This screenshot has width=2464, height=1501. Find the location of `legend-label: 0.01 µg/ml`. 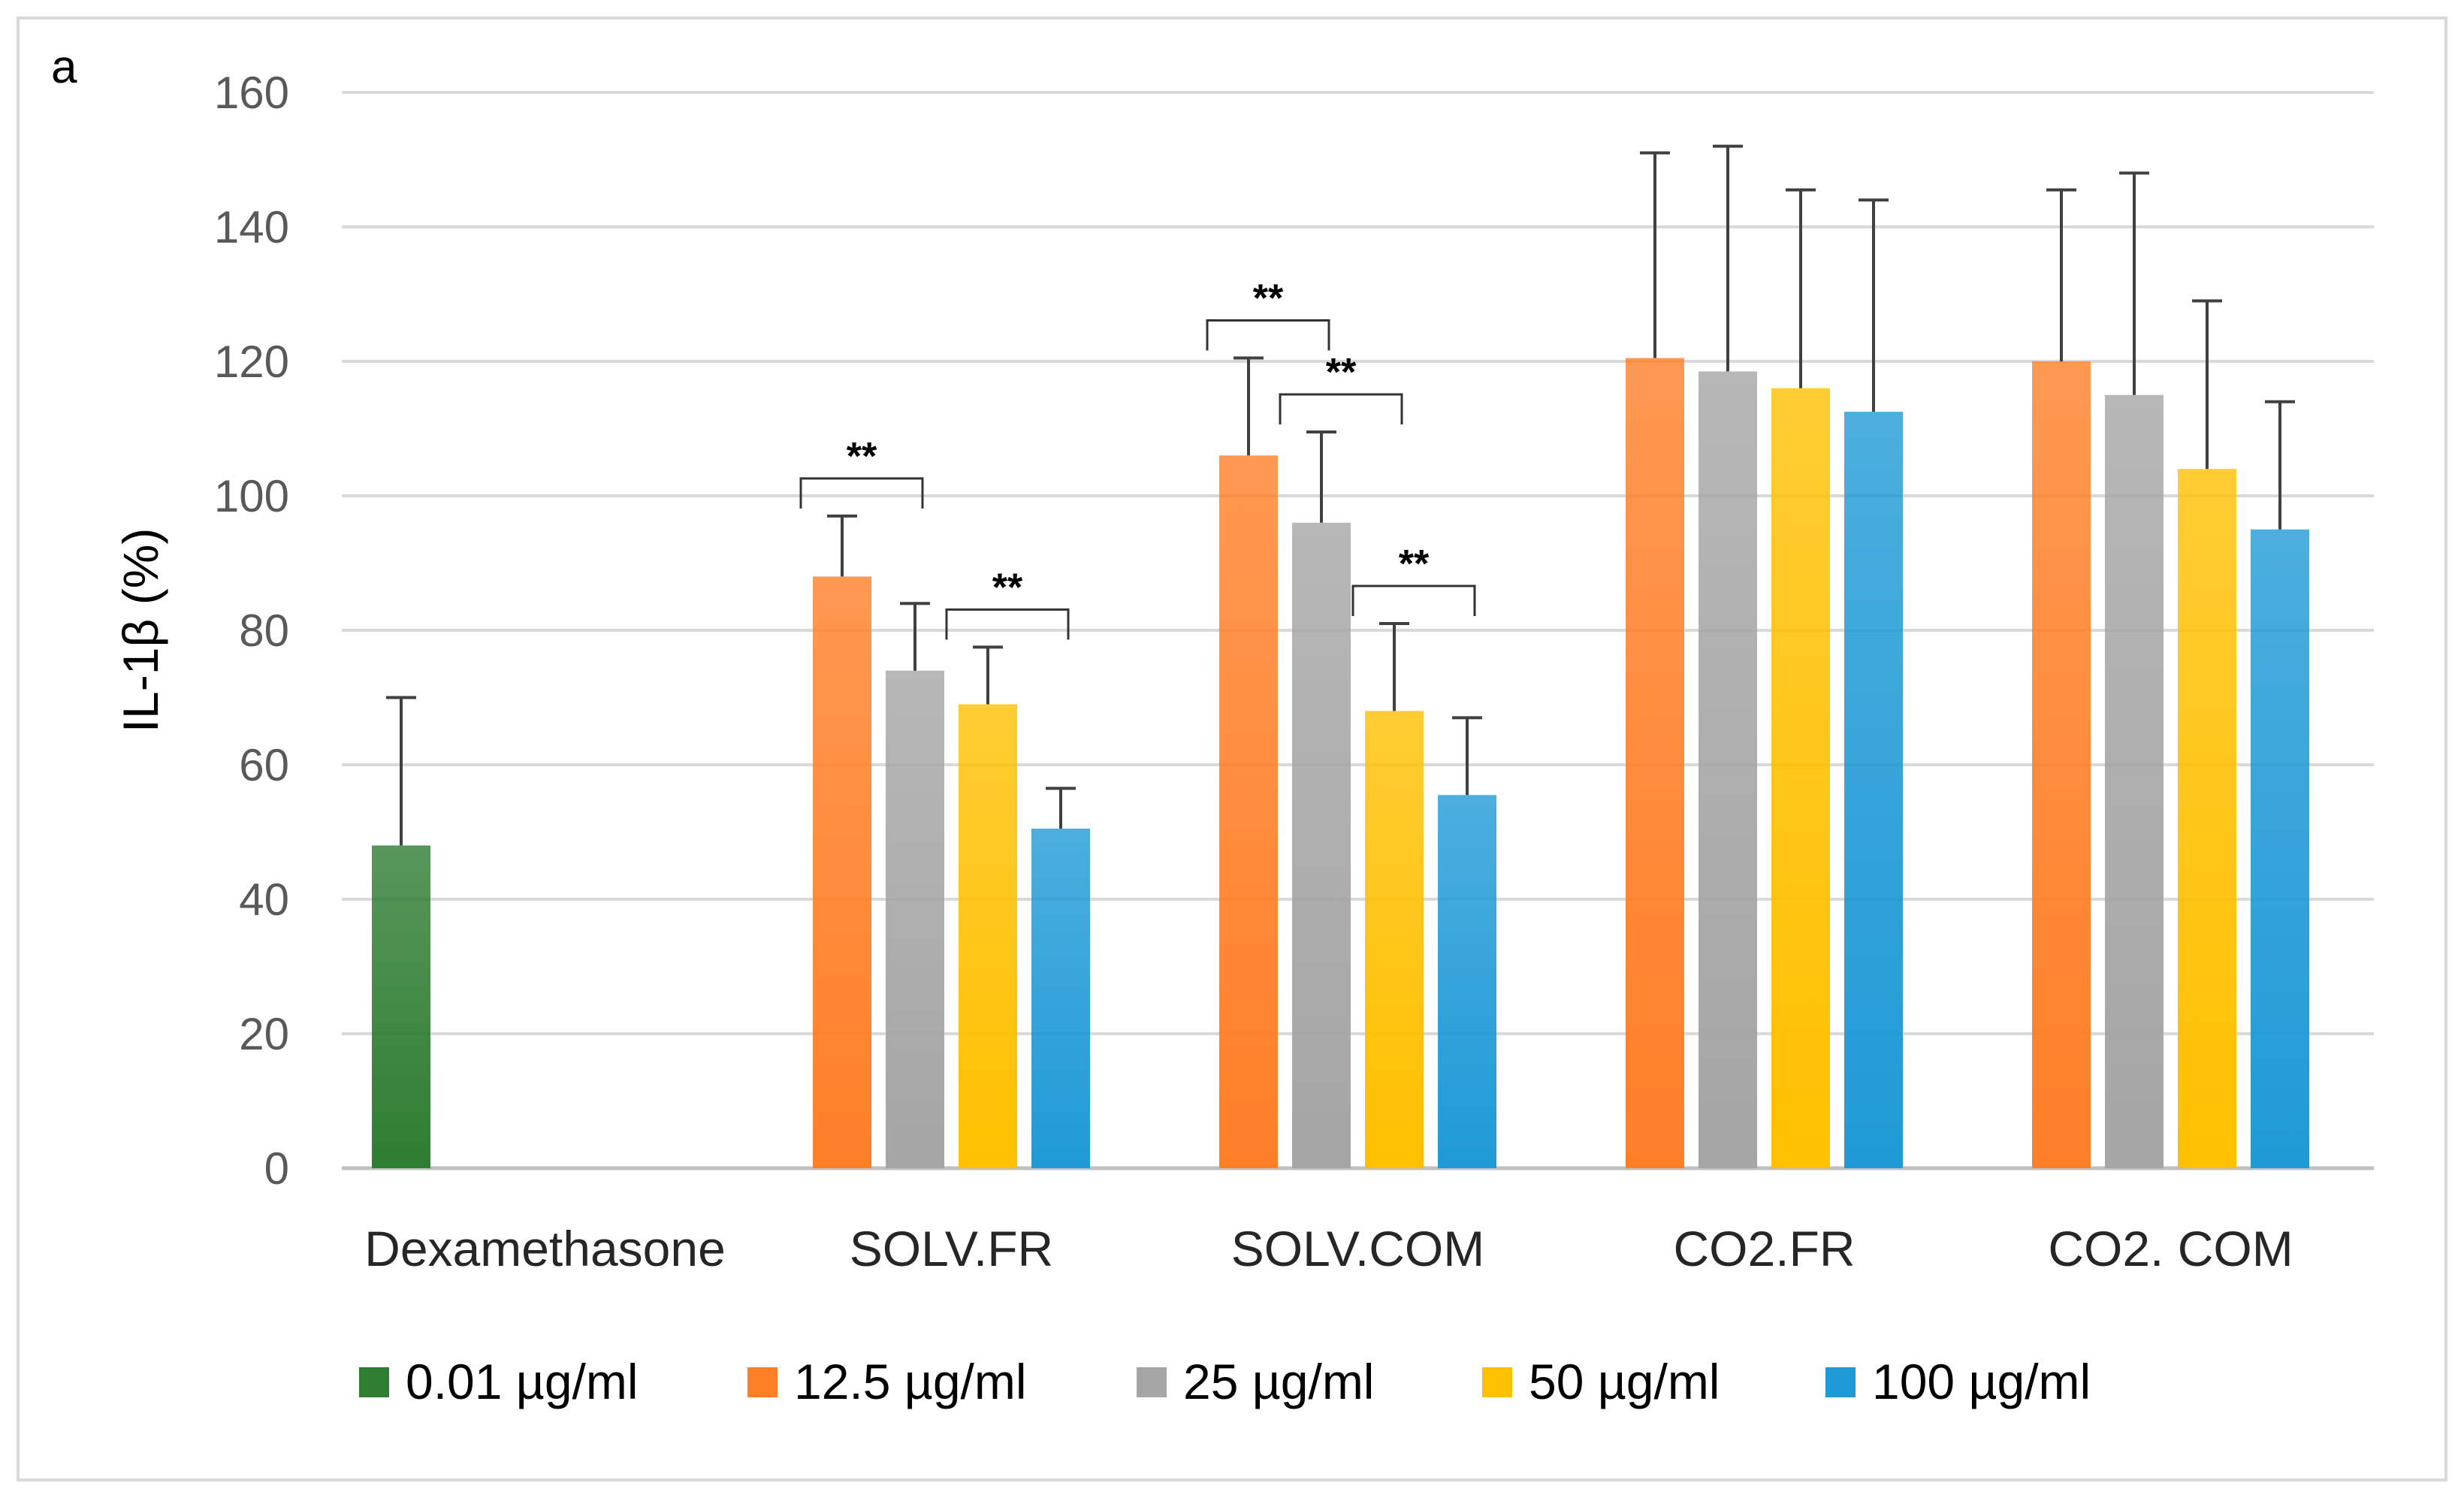

legend-label: 0.01 µg/ml is located at coordinates (522, 1382).